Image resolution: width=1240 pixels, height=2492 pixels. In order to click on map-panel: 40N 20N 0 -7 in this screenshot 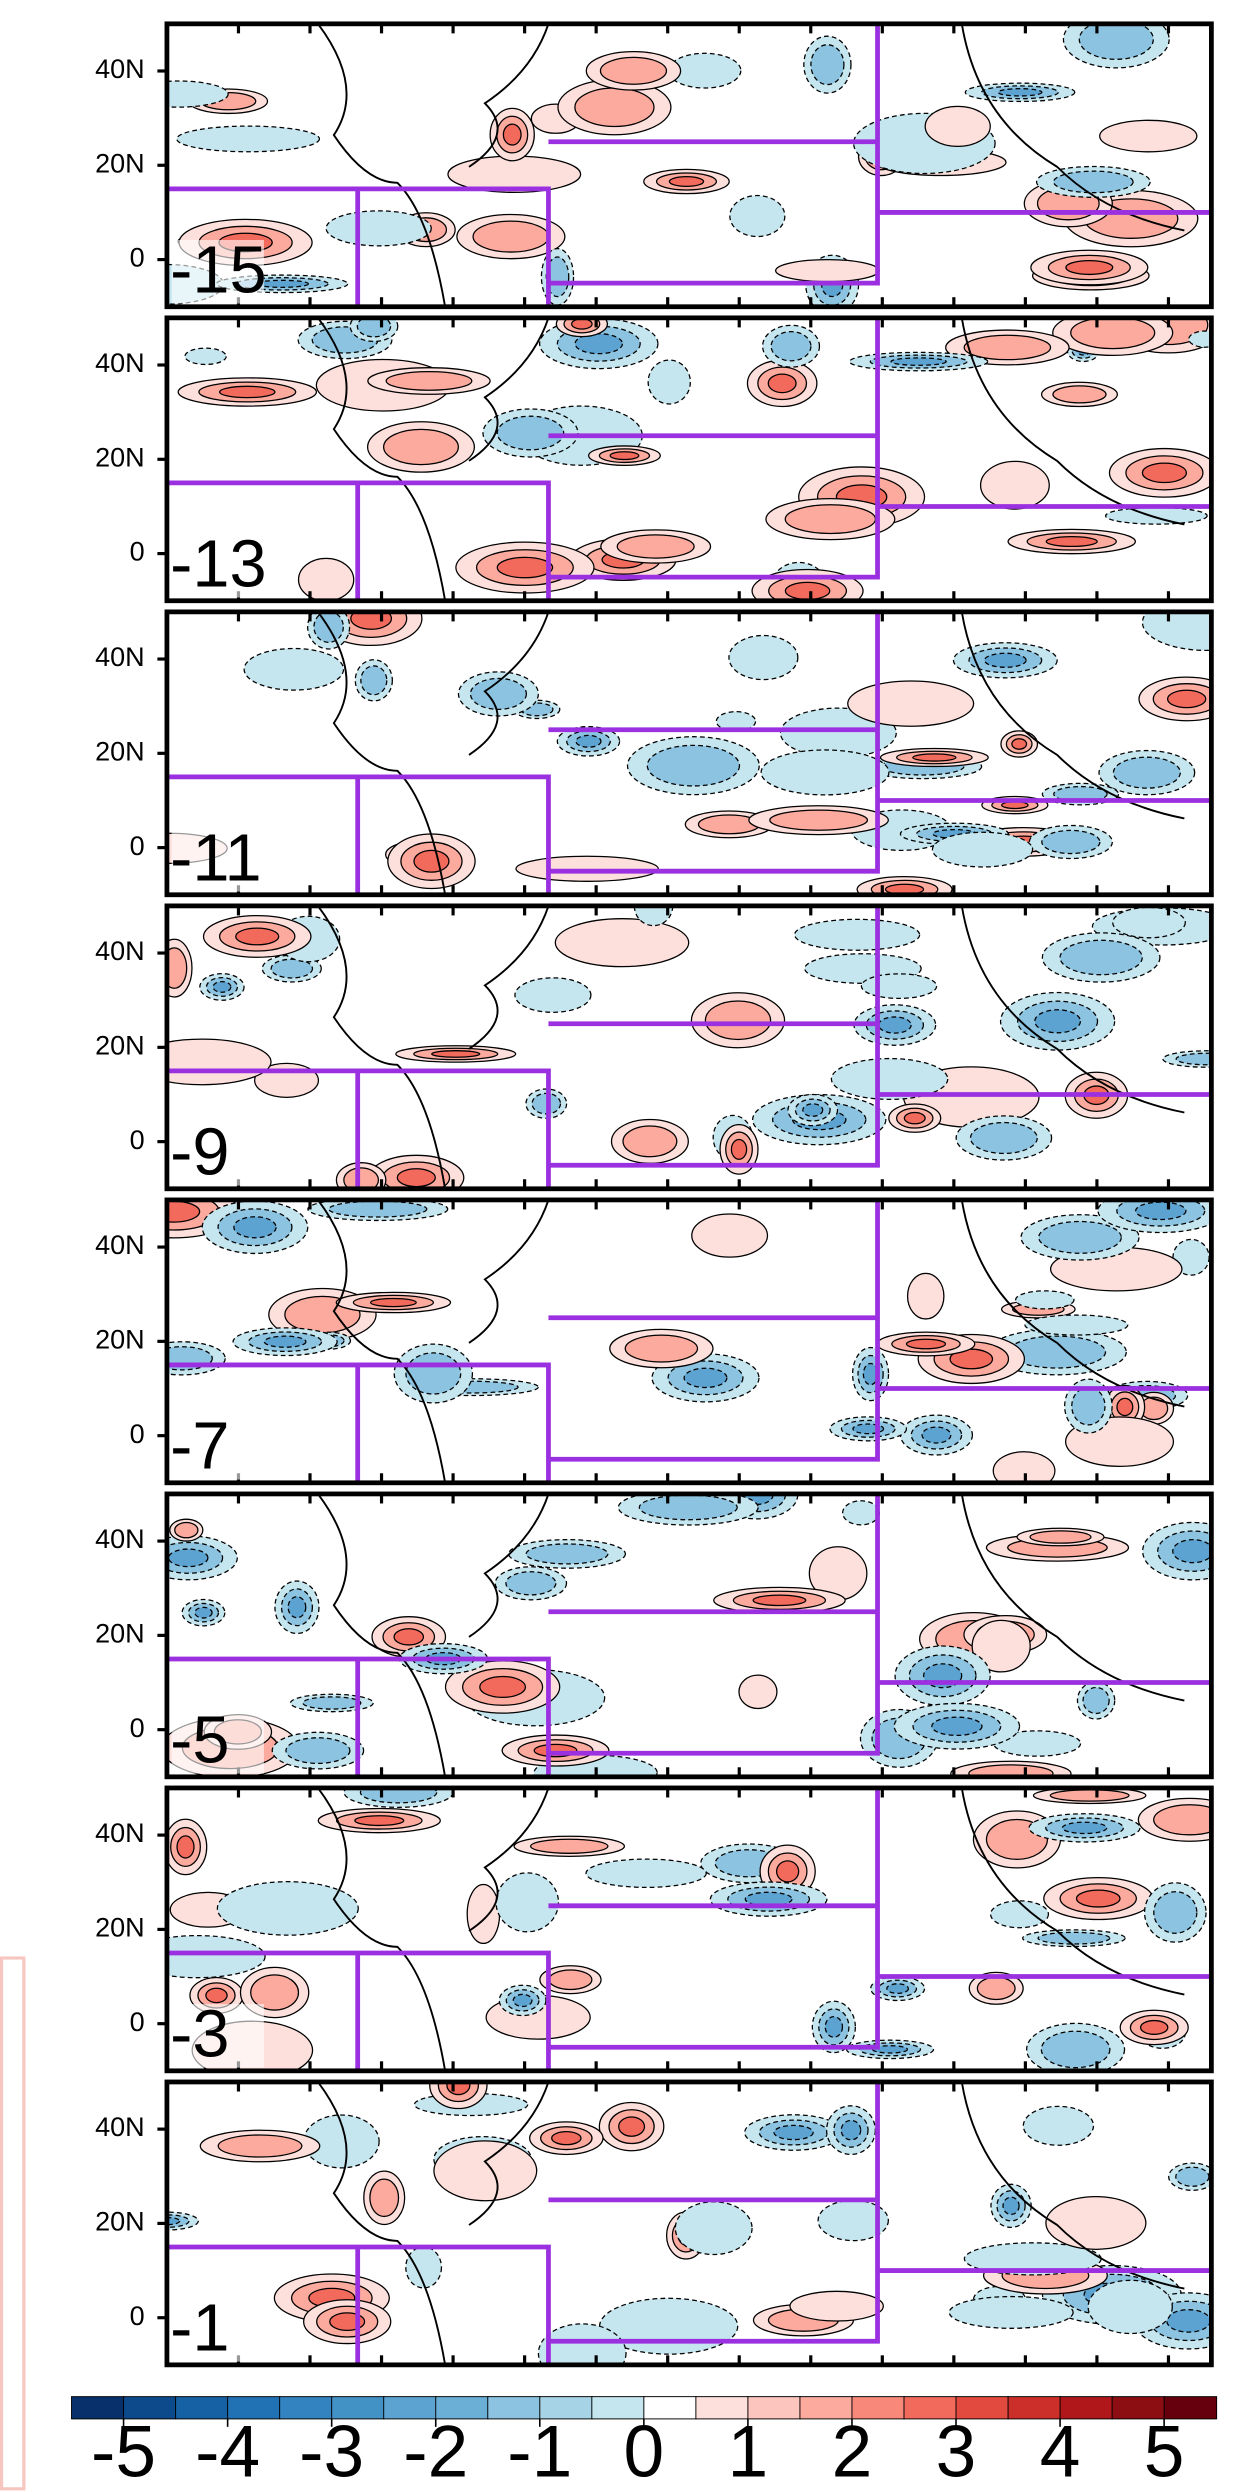, I will do `click(654, 1341)`.